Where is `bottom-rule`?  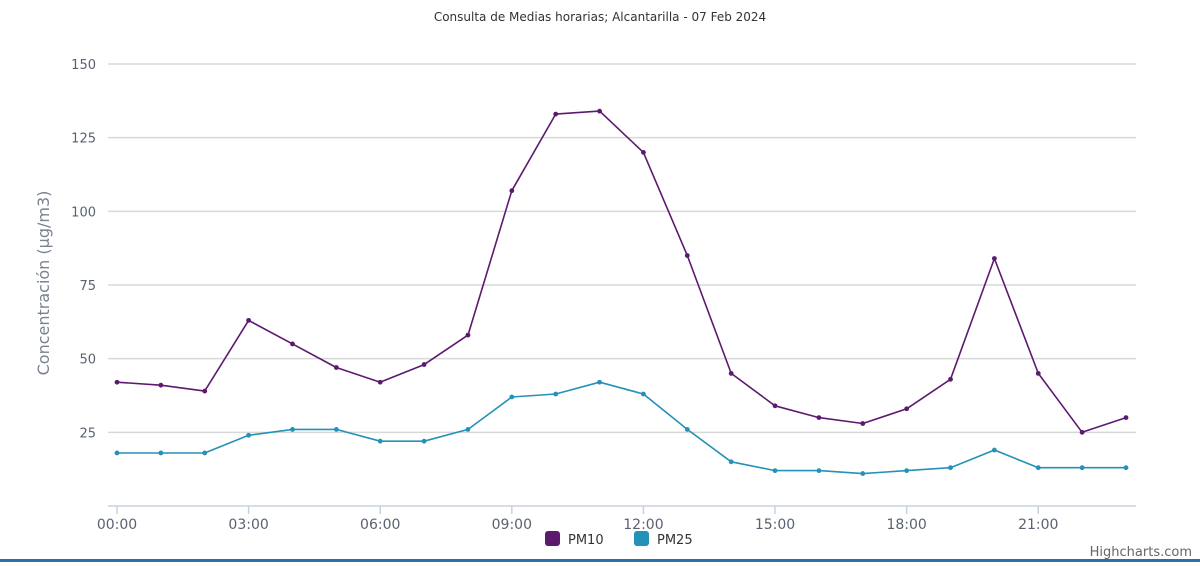 bottom-rule is located at coordinates (600, 560).